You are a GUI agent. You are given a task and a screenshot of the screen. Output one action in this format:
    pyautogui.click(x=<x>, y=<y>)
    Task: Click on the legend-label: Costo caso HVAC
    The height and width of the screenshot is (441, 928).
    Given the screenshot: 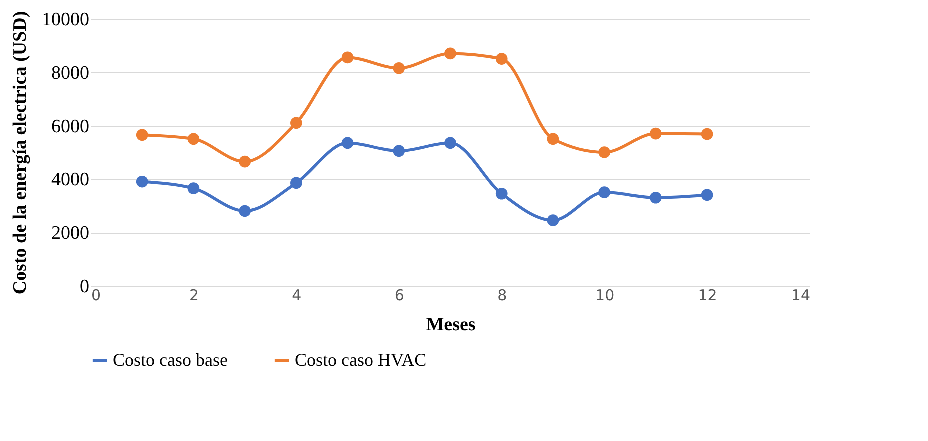 What is the action you would take?
    pyautogui.click(x=361, y=360)
    